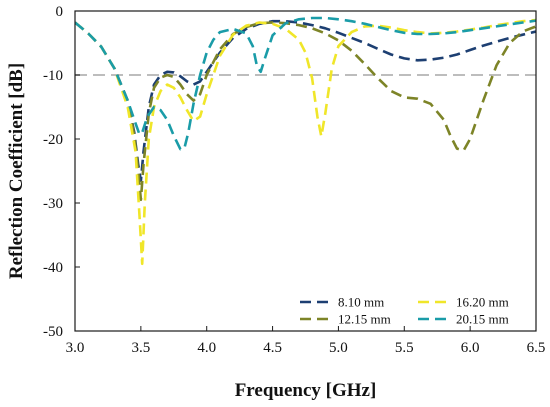 The height and width of the screenshot is (407, 550). I want to click on legend: 8.10 mm 12.15 mm 16.20 mm 20.15 mm, so click(404, 311).